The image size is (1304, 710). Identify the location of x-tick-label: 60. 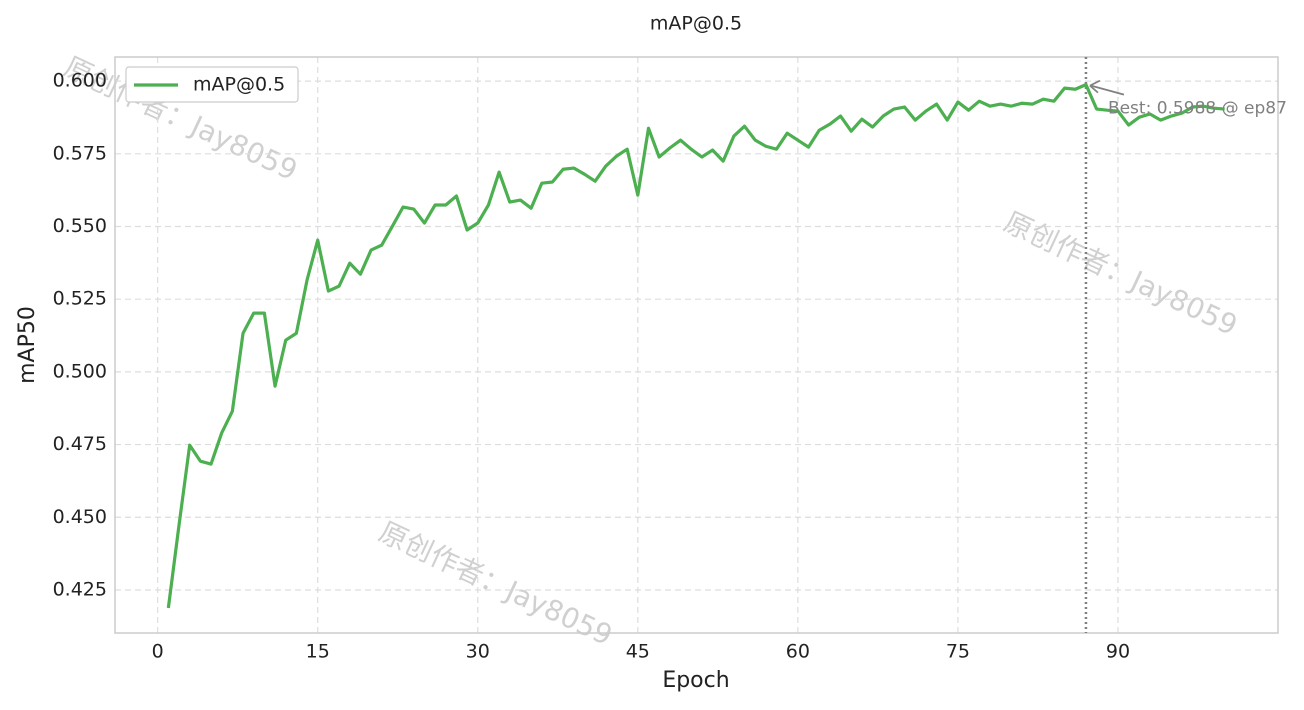
(798, 652).